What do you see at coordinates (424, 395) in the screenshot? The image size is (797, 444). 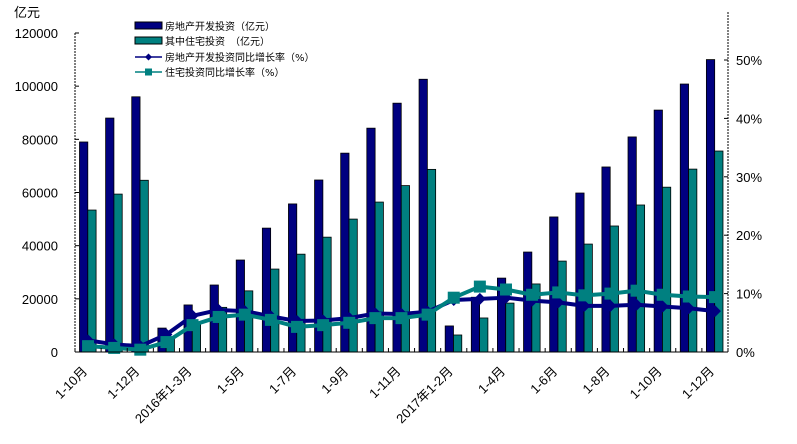 I see `x-tick-label: 2017年1-2月` at bounding box center [424, 395].